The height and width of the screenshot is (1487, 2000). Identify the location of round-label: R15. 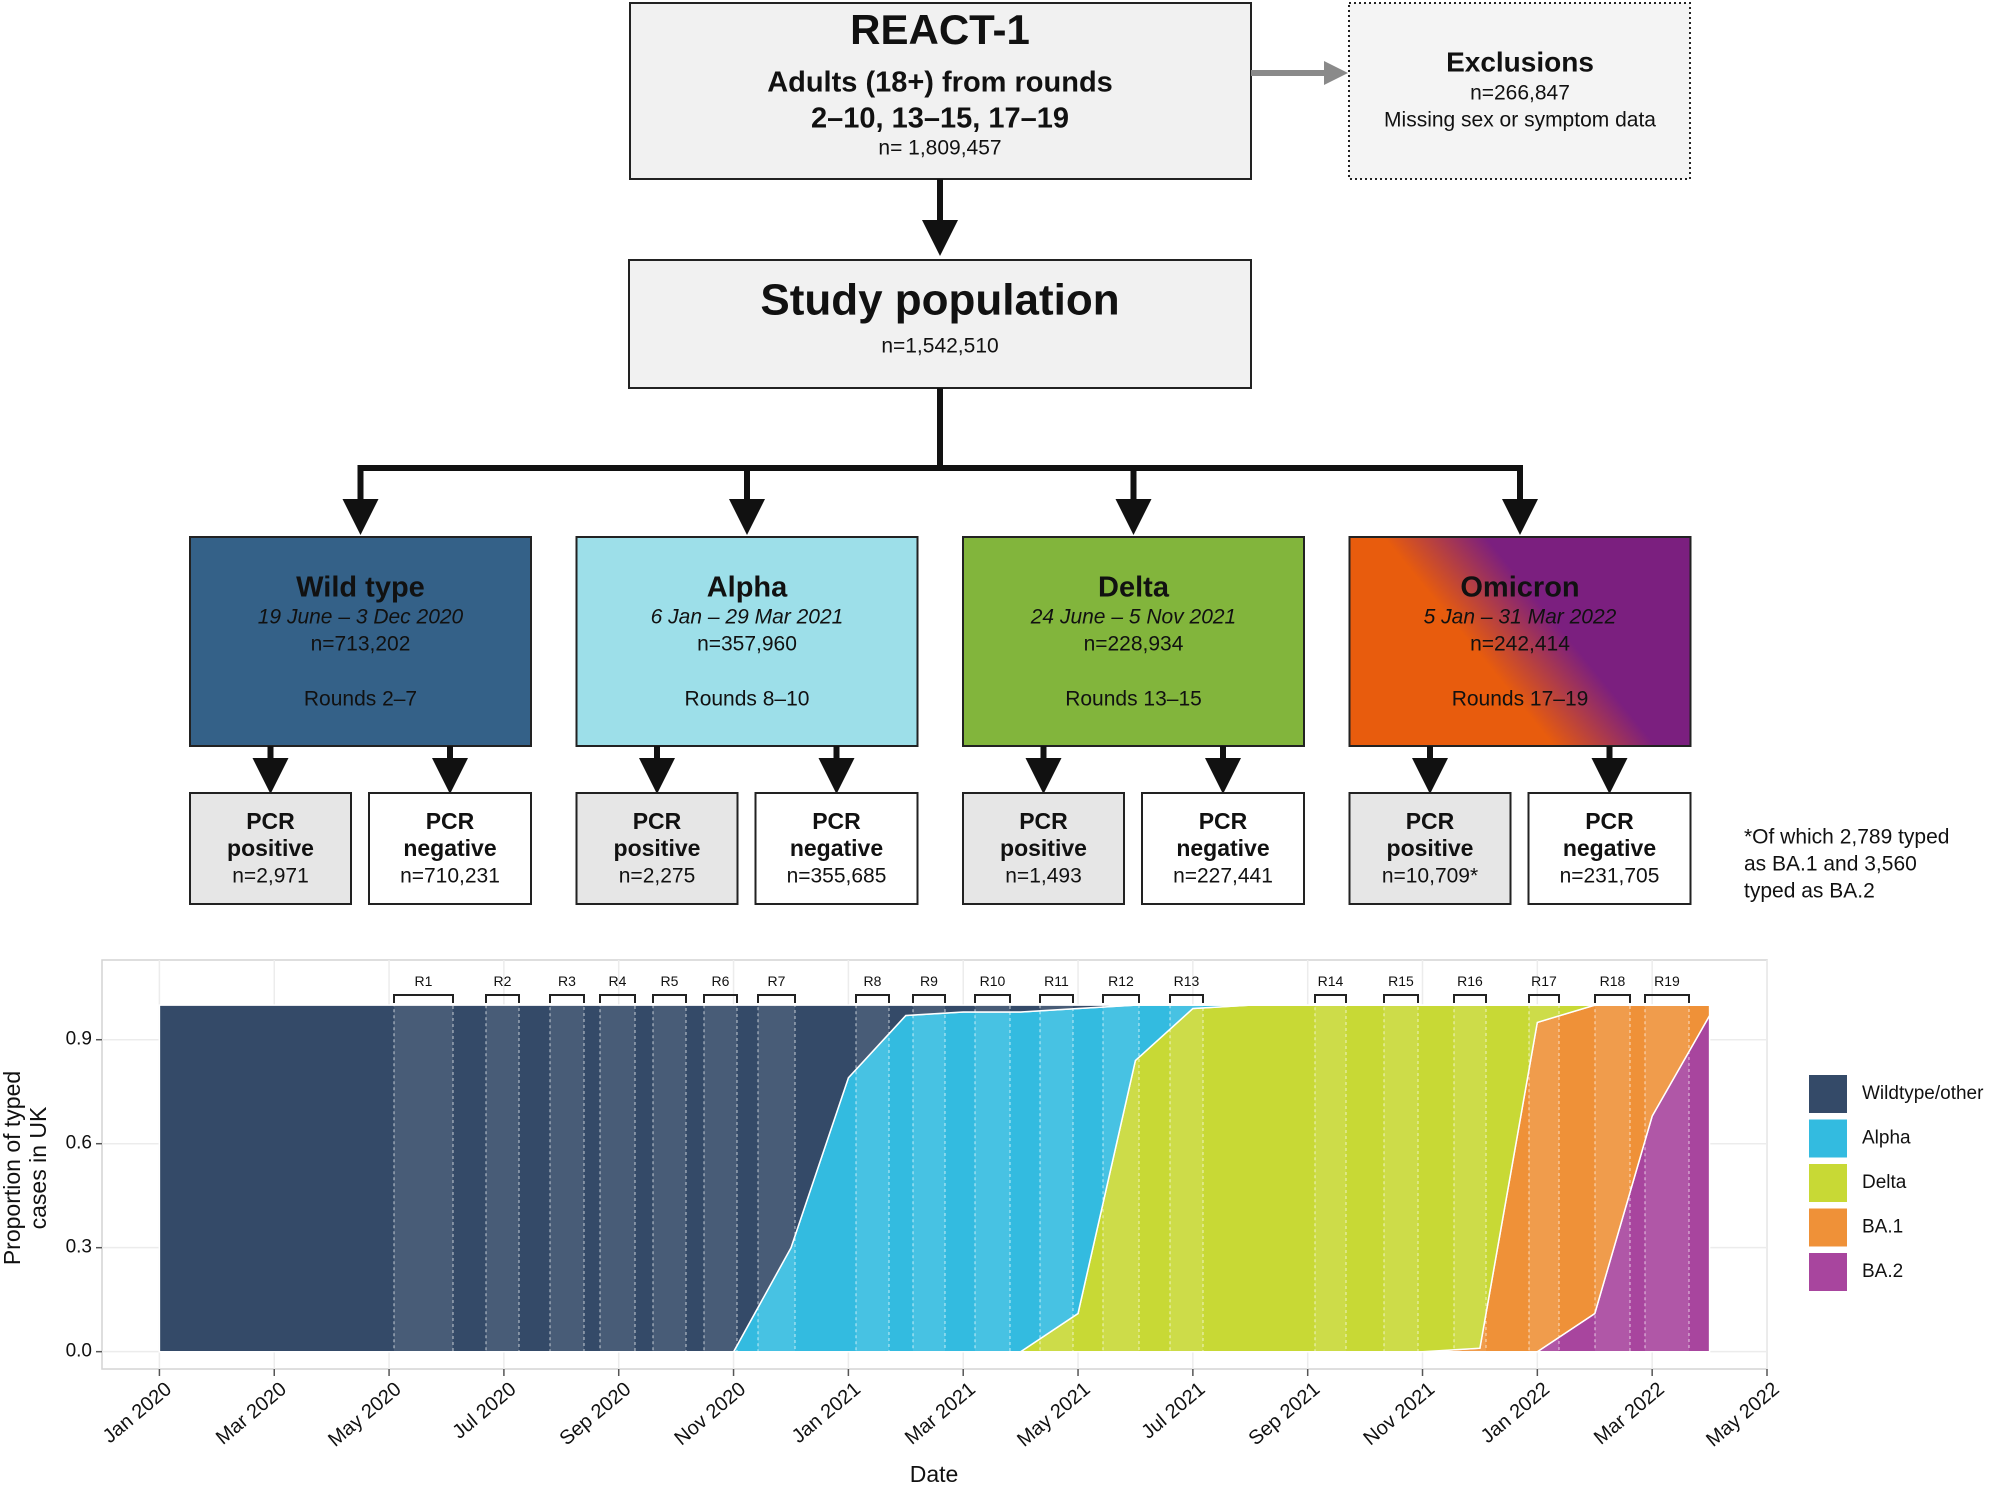
(1401, 981).